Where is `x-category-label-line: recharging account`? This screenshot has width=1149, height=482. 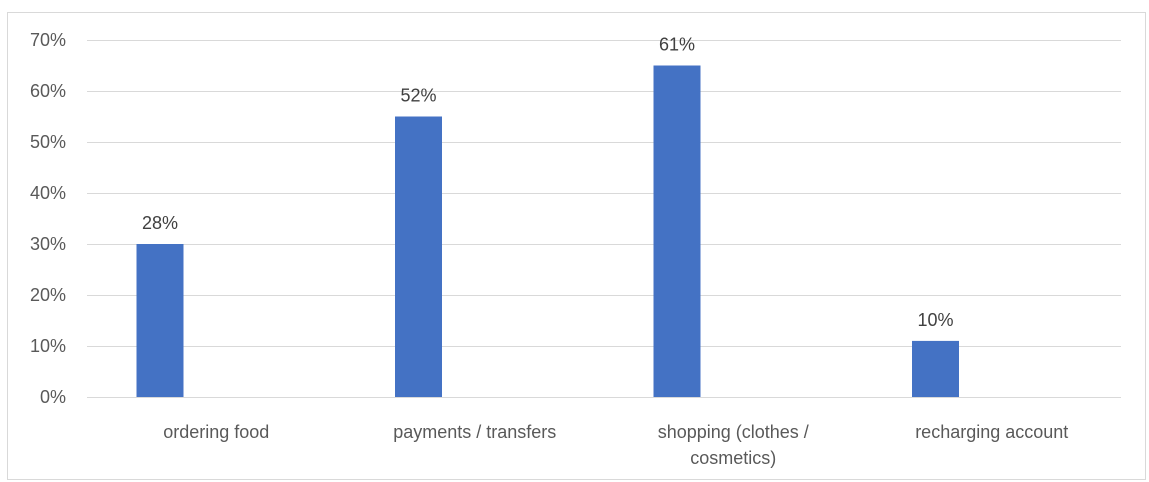
x-category-label-line: recharging account is located at coordinates (991, 432).